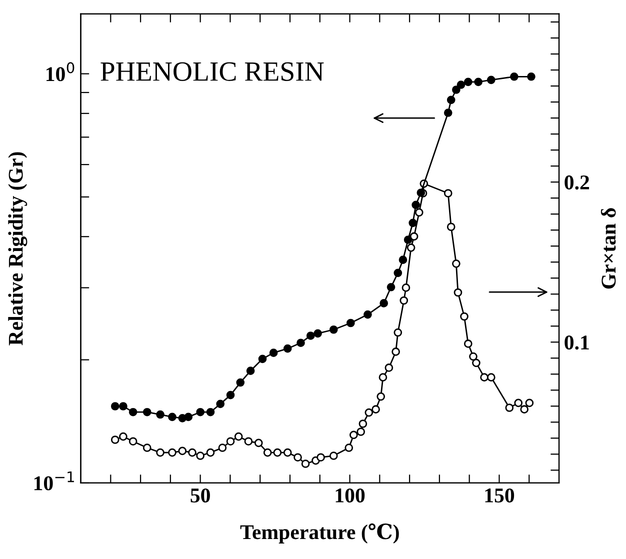 Image resolution: width=626 pixels, height=559 pixels. I want to click on x-tick-label: 100, so click(350, 495).